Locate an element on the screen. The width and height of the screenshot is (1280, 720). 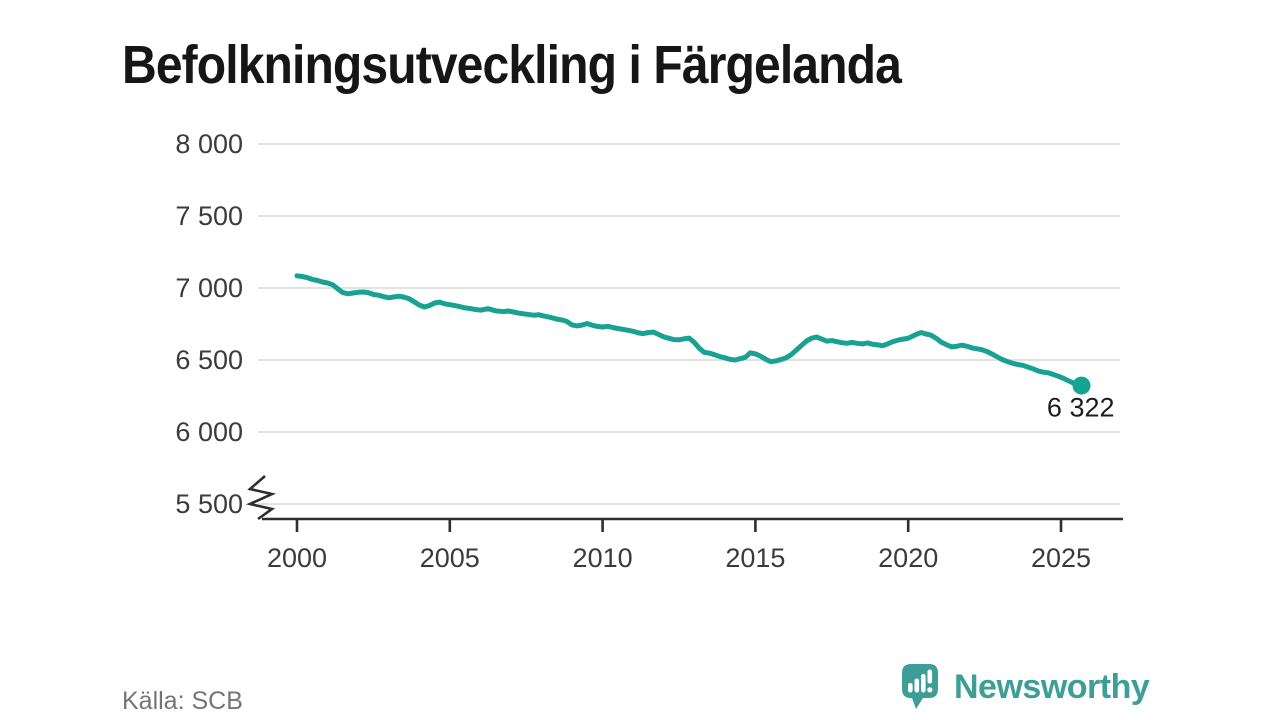
bar-small is located at coordinates (910, 688).